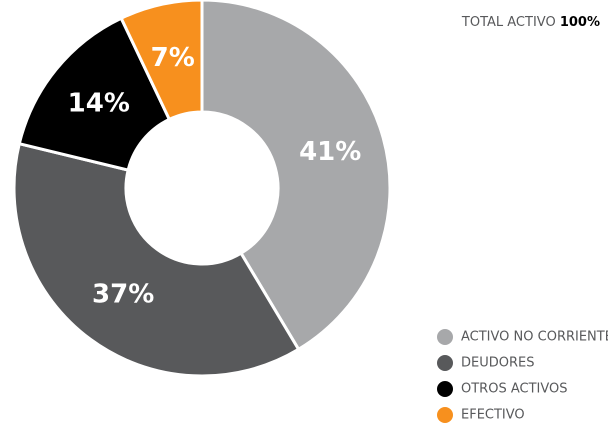 The height and width of the screenshot is (434, 608). What do you see at coordinates (330, 152) in the screenshot?
I see `data-label: 41%` at bounding box center [330, 152].